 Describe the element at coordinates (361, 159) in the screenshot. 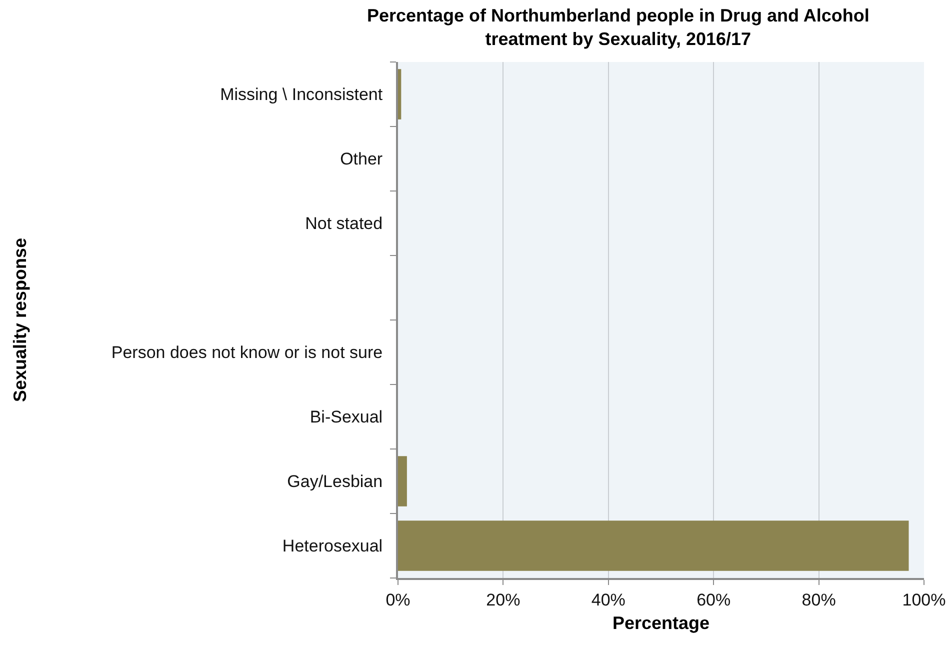

I see `y-tick-label: Other` at that location.